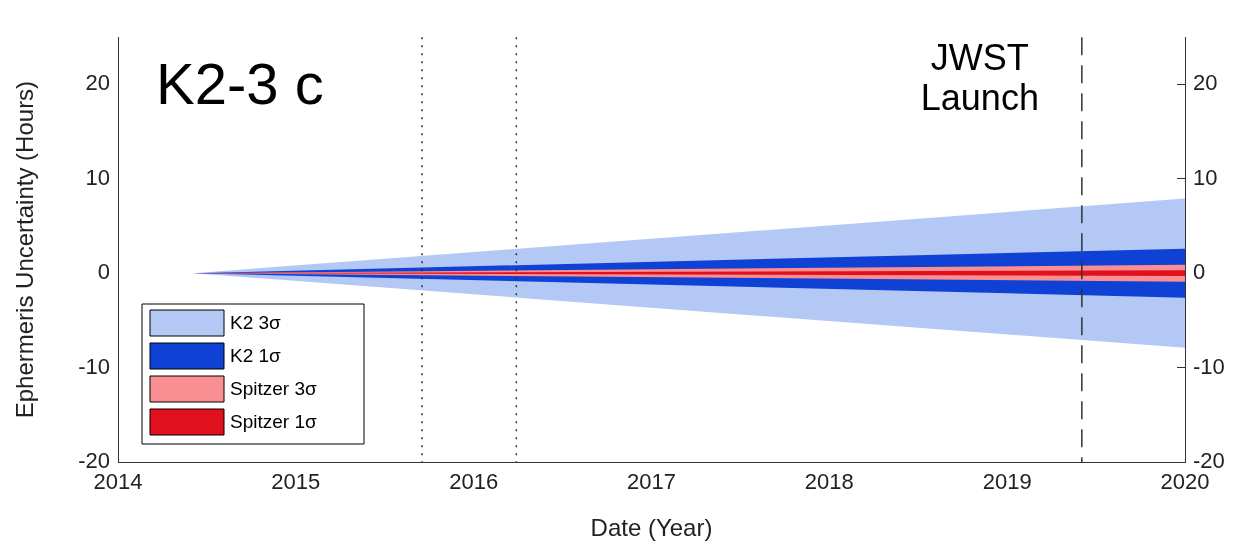 The image size is (1256, 556). What do you see at coordinates (979, 78) in the screenshot?
I see `ref-line-label: JWST Launch` at bounding box center [979, 78].